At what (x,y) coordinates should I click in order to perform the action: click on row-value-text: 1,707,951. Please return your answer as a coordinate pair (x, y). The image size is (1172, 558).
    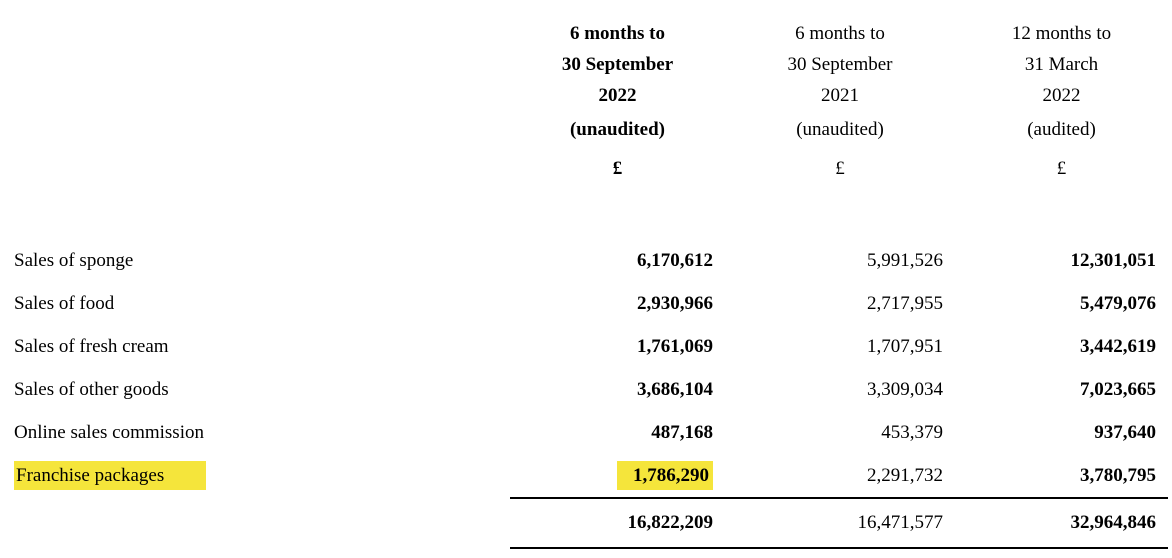
    Looking at the image, I should click on (905, 346).